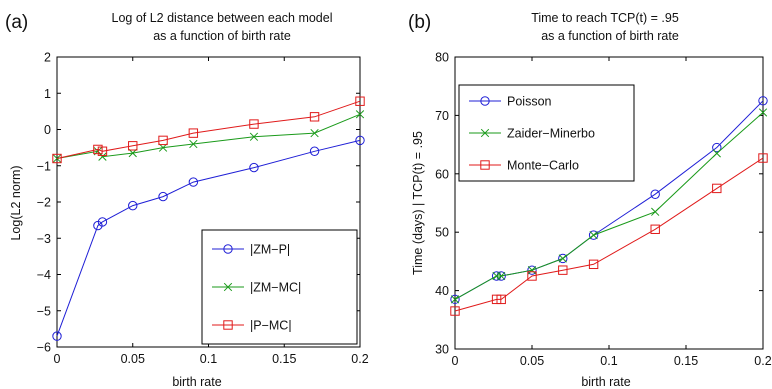 The width and height of the screenshot is (772, 389). Describe the element at coordinates (44, 348) in the screenshot. I see `y-tick-label: −6` at that location.